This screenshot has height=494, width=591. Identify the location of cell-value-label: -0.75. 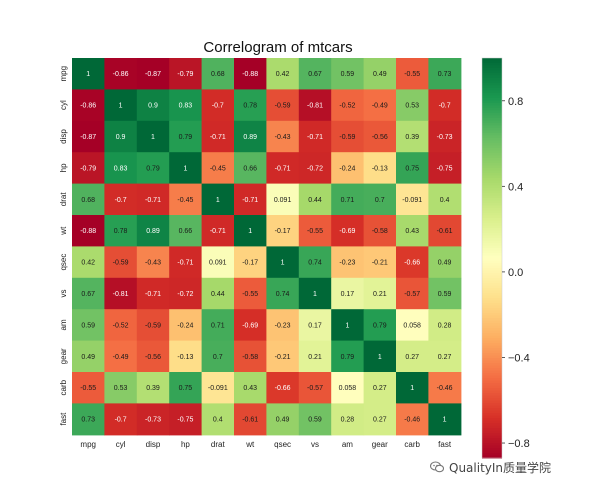
(445, 168).